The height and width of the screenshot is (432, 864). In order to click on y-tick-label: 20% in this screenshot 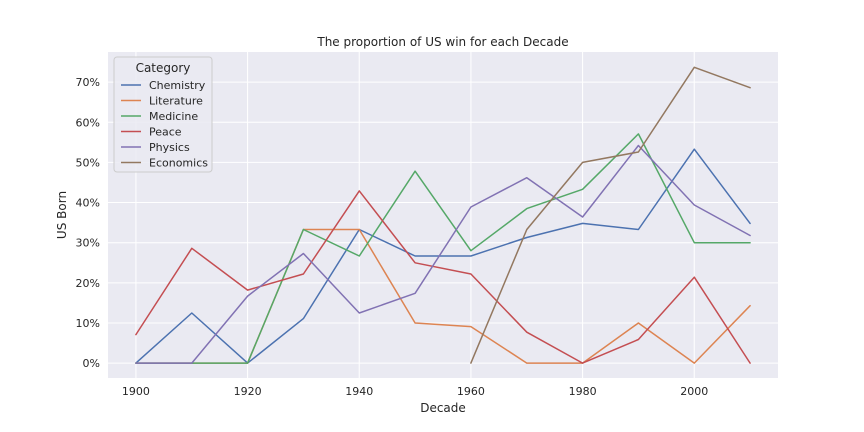, I will do `click(88, 283)`.